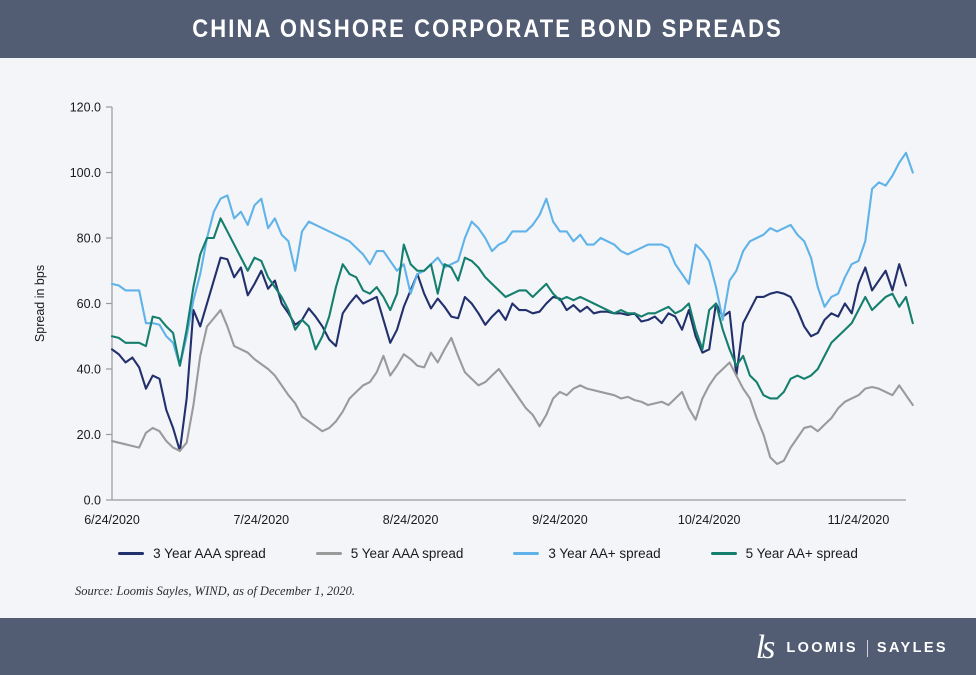 The height and width of the screenshot is (675, 976). Describe the element at coordinates (89, 304) in the screenshot. I see `y-tick-label: 60.0` at that location.